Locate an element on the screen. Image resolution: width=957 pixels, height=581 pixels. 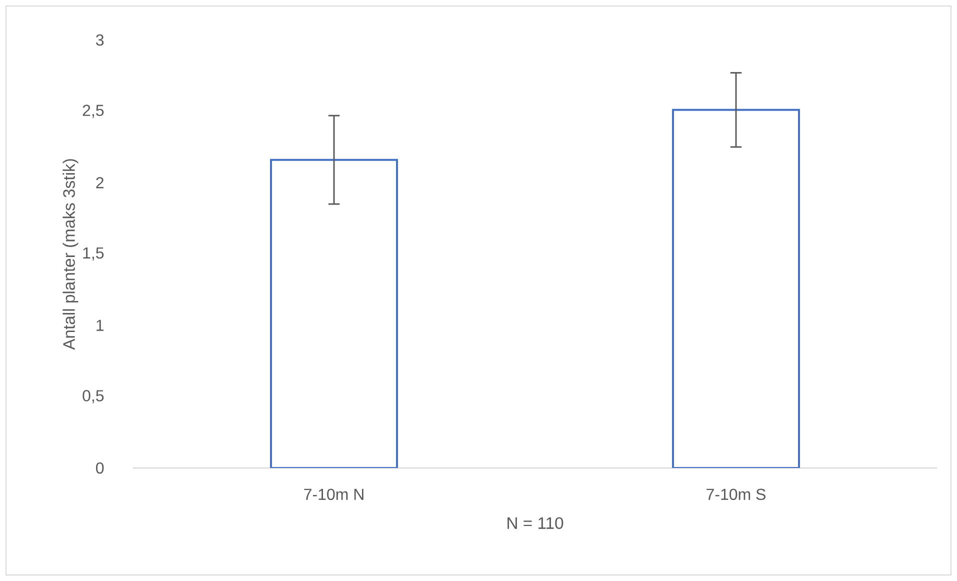
y-tick-label: 0 is located at coordinates (100, 468).